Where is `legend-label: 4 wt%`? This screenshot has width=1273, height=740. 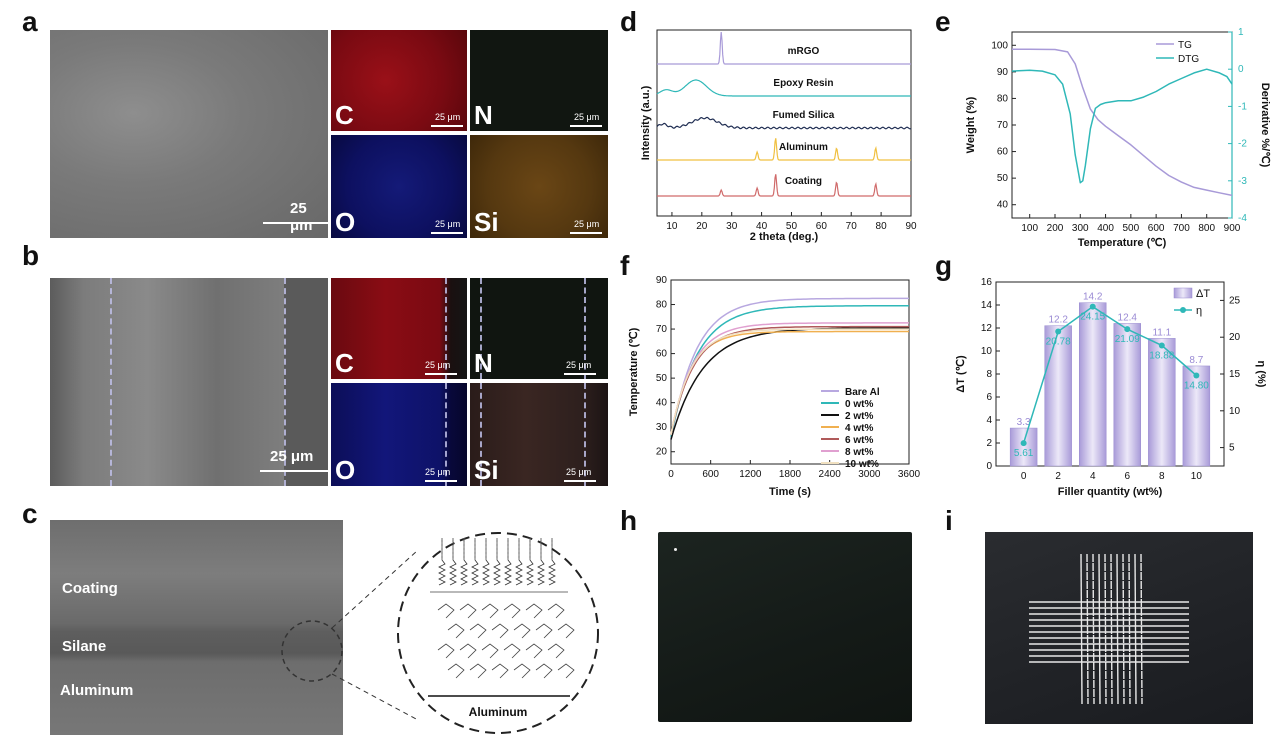 legend-label: 4 wt% is located at coordinates (859, 428).